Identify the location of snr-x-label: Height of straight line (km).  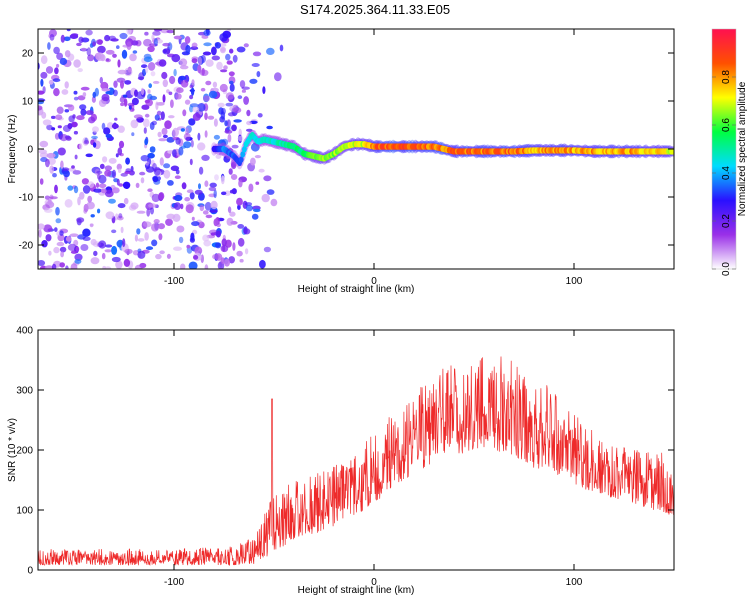
(356, 590).